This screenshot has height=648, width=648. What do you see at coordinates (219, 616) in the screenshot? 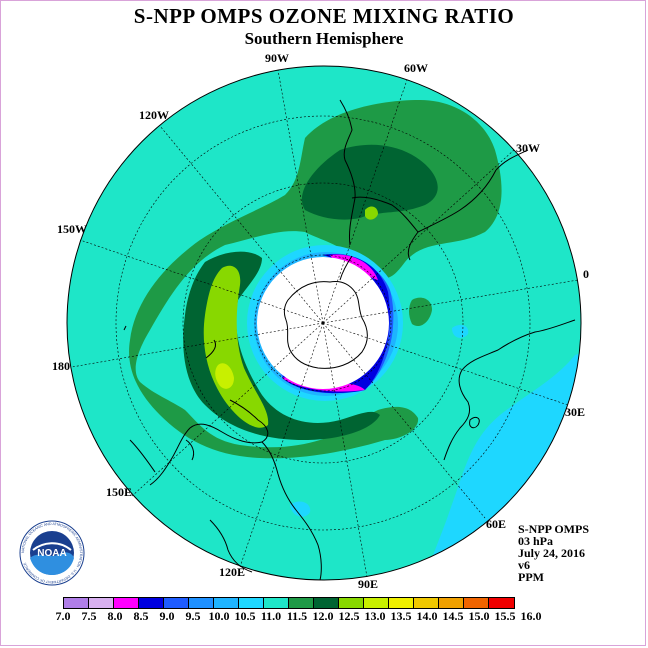
I see `colorbar-tick-label: 10.0` at bounding box center [219, 616].